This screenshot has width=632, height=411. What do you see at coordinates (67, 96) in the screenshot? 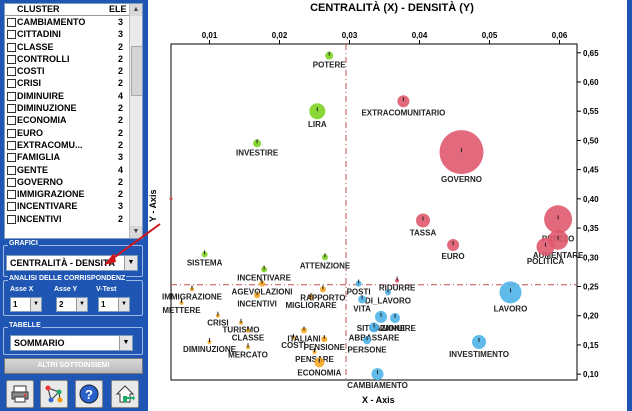
I see `list-item: DIMINUIRE 4` at bounding box center [67, 96].